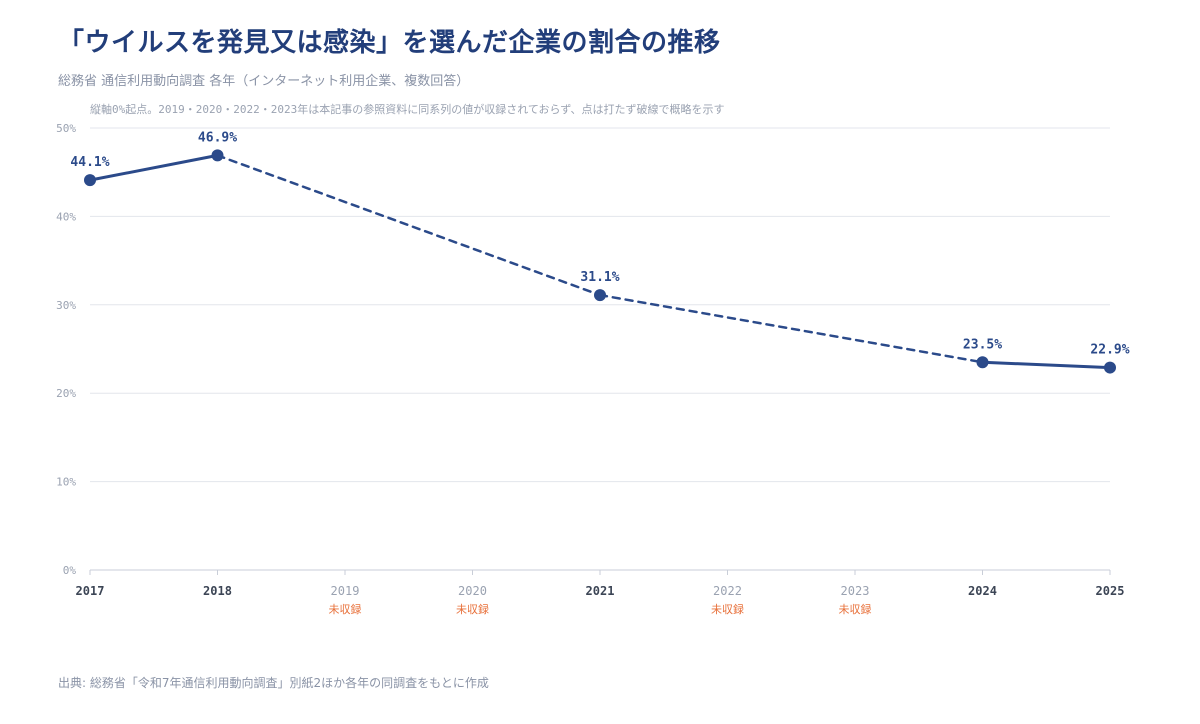  What do you see at coordinates (264, 81) in the screenshot?
I see `chart-subtitle: 総務省 通信利用動向調査 各年（インターネット利用企業、複数回答）` at bounding box center [264, 81].